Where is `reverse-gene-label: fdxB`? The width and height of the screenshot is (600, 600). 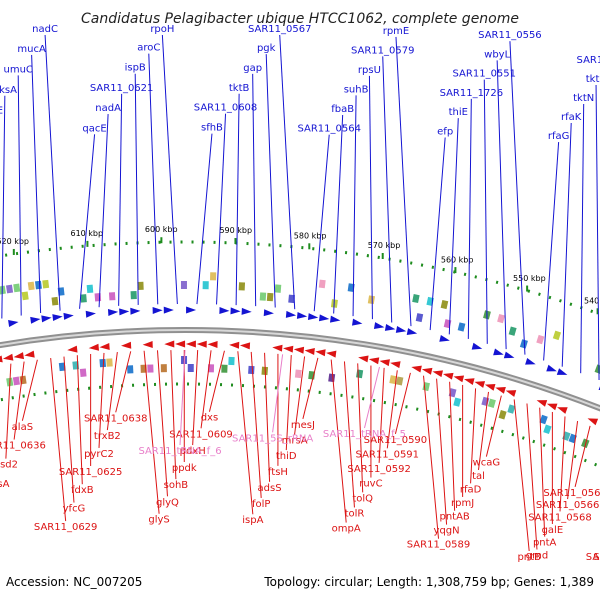 reverse-gene-label: fdxB is located at coordinates (82, 490).